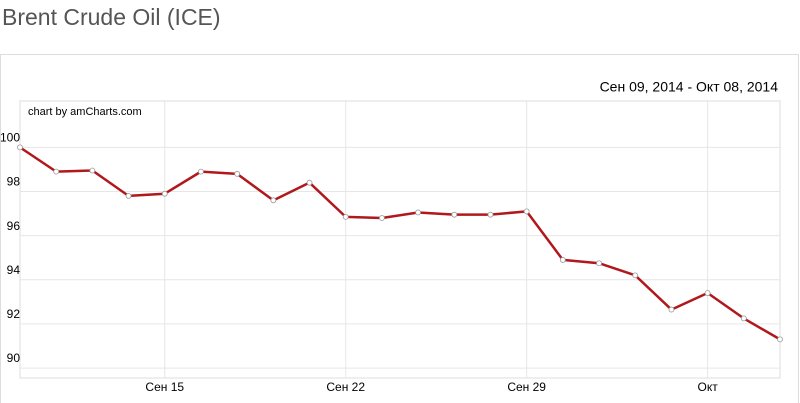 Image resolution: width=800 pixels, height=403 pixels. I want to click on chart-subtitle: Сен 09, 2014 - Окт 08, 2014, so click(689, 87).